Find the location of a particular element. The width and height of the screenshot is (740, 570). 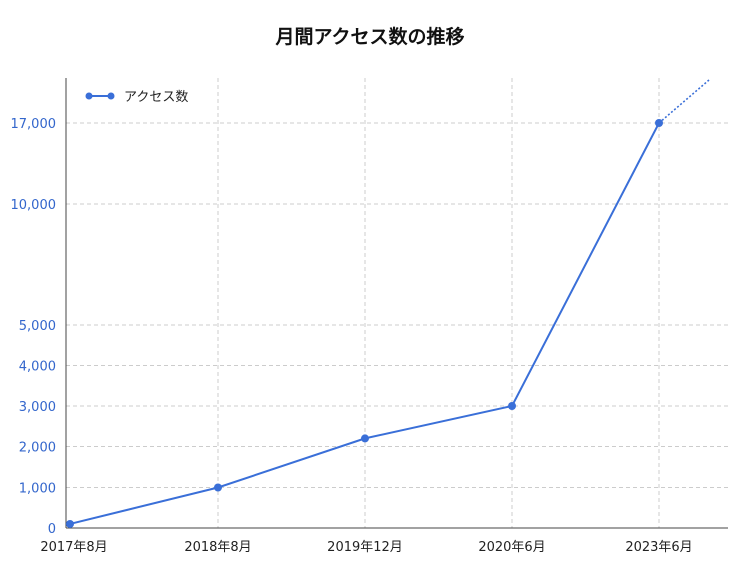

x-tick-label: 2023年6月 is located at coordinates (658, 547).